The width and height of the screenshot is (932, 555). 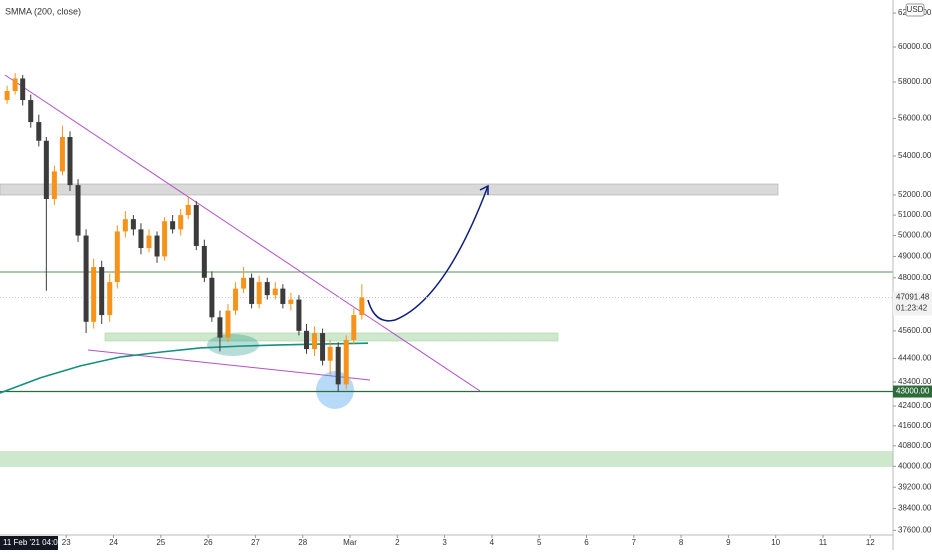 What do you see at coordinates (492, 542) in the screenshot?
I see `x-tick-label: 4` at bounding box center [492, 542].